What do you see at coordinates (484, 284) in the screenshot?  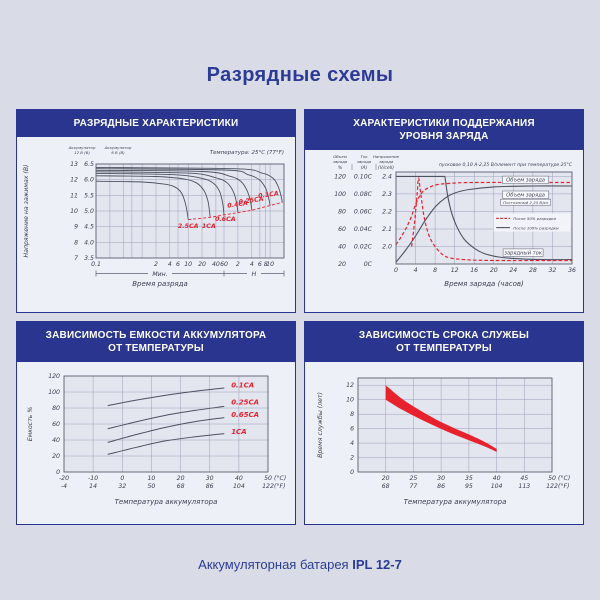 I see `svg-text: Время заряда (часов)` at bounding box center [484, 284].